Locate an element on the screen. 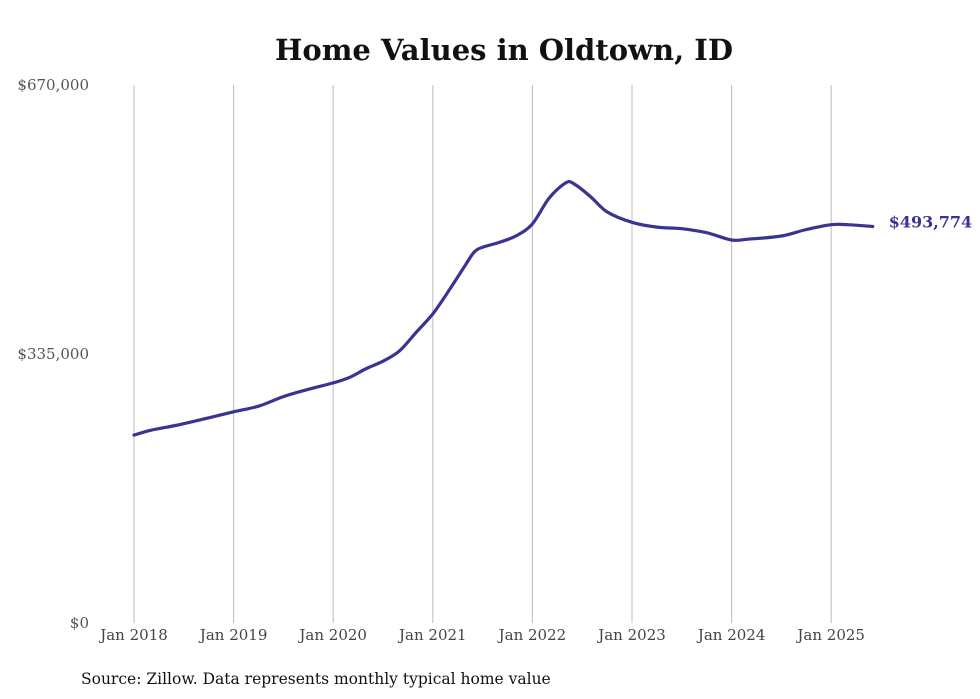 Image resolution: width=980 pixels, height=699 pixels. chart-title: Home Values in Oldtown, ID is located at coordinates (504, 50).